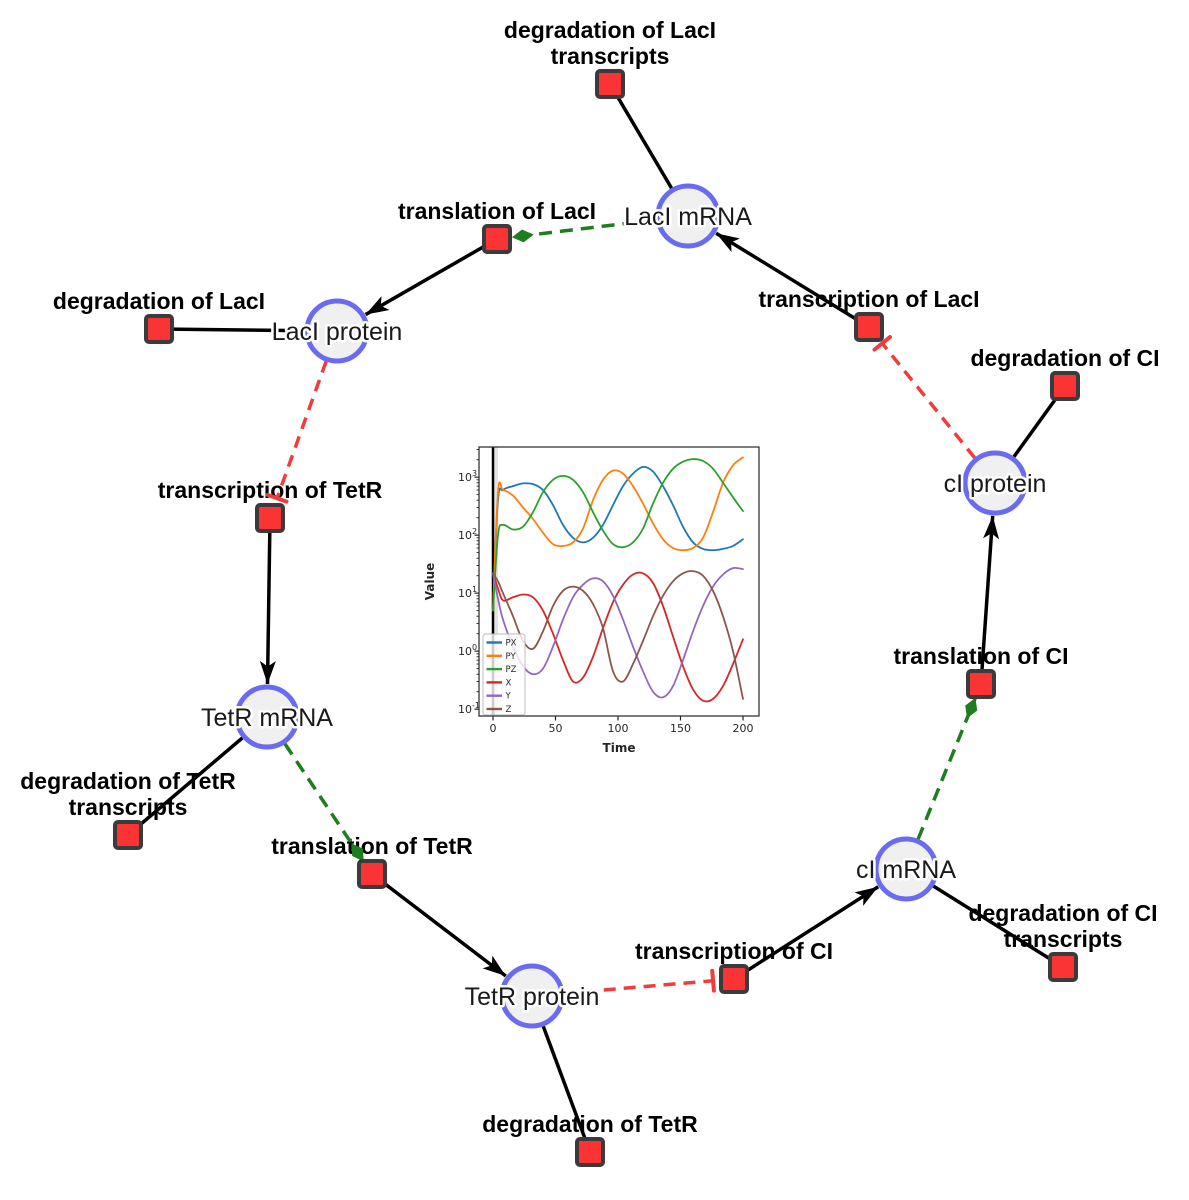 The image size is (1189, 1200). I want to click on reaction-label-tc-laci: transcription of LacI, so click(868, 299).